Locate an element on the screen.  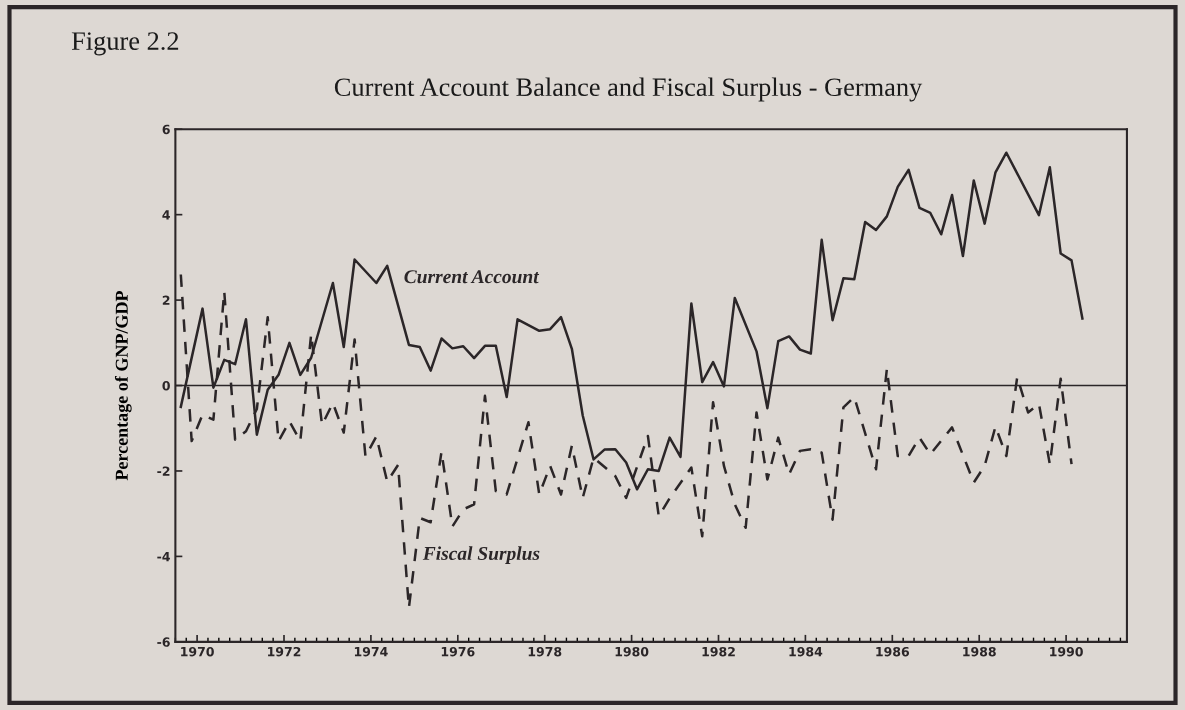
y-tick-label: -2 is located at coordinates (163, 471).